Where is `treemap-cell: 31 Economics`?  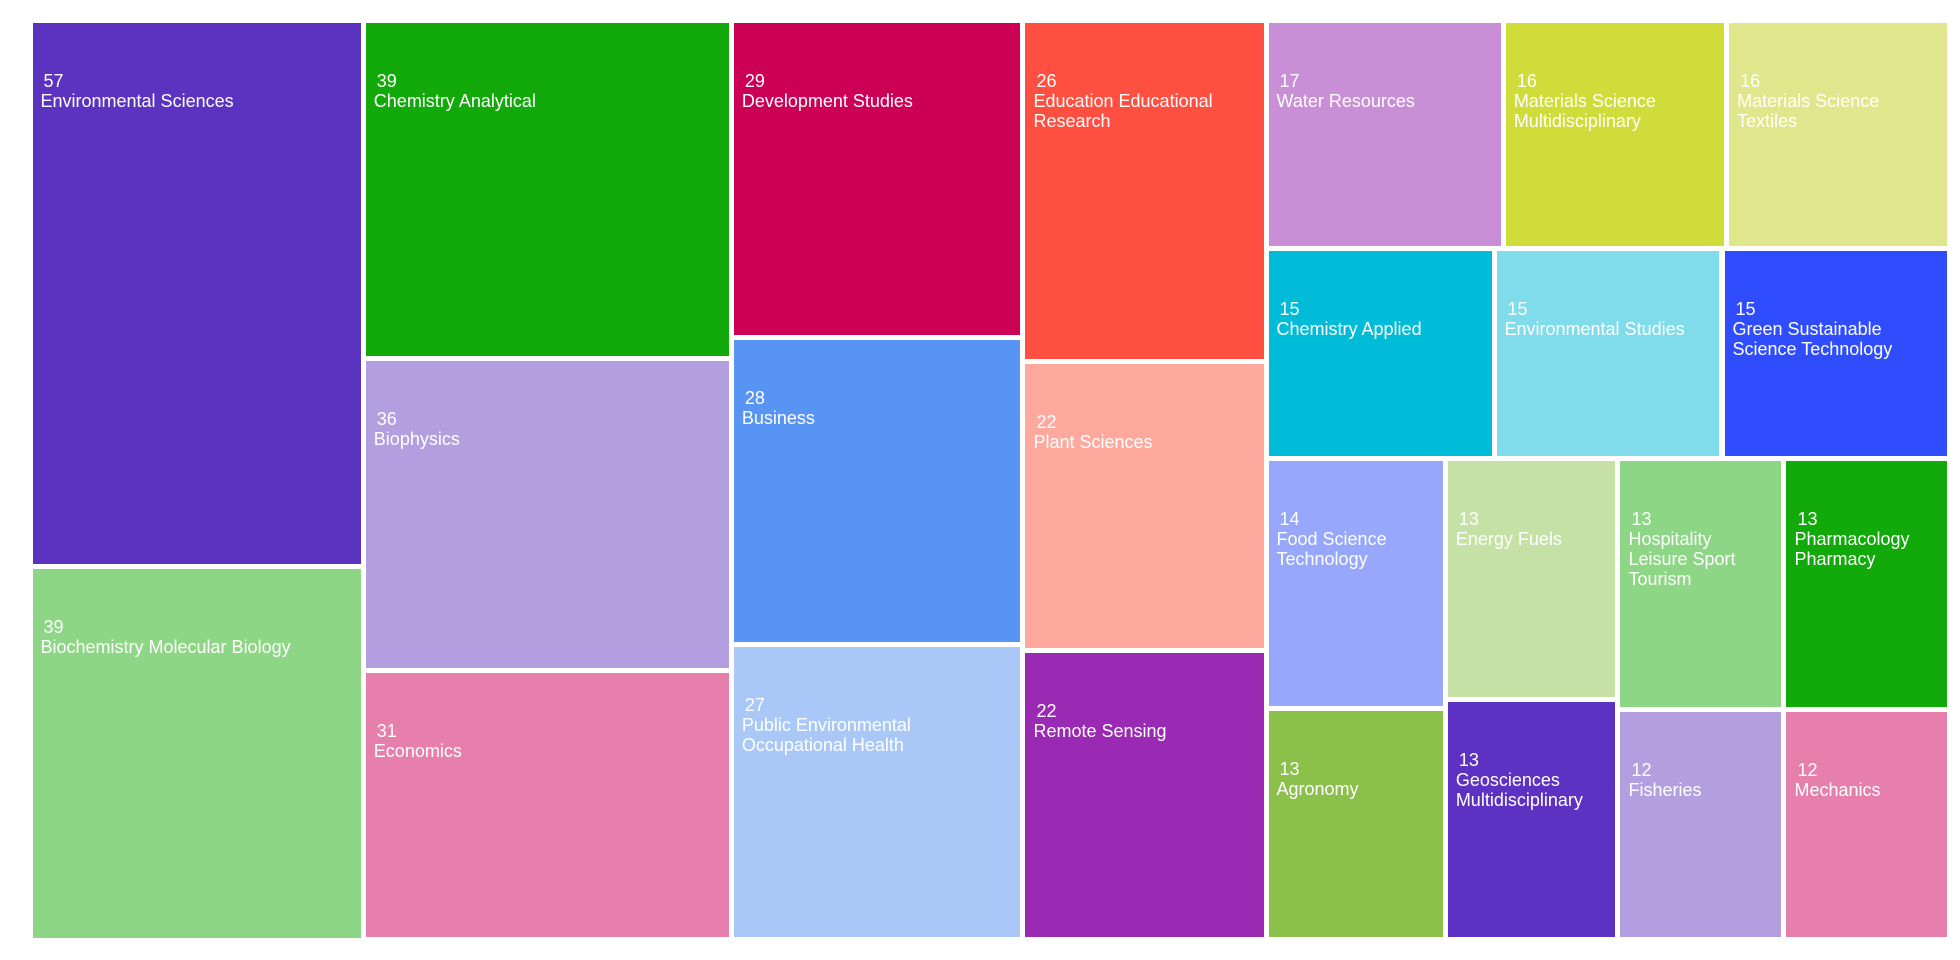 treemap-cell: 31 Economics is located at coordinates (547, 805).